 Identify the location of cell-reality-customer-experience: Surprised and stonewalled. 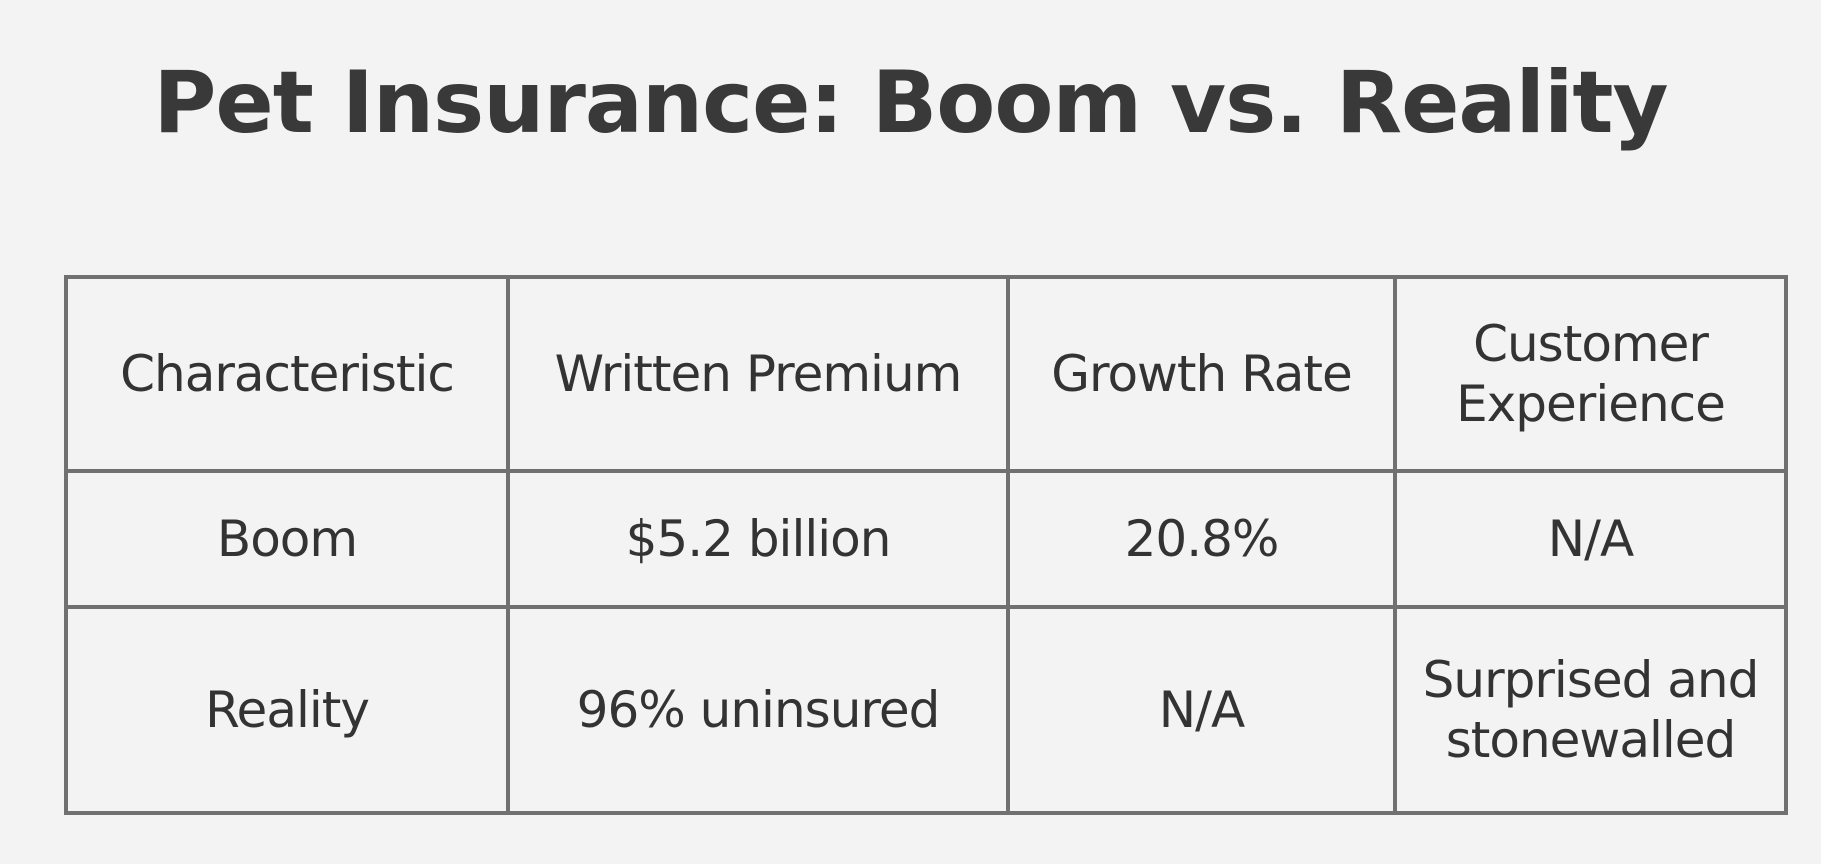
(1590, 710).